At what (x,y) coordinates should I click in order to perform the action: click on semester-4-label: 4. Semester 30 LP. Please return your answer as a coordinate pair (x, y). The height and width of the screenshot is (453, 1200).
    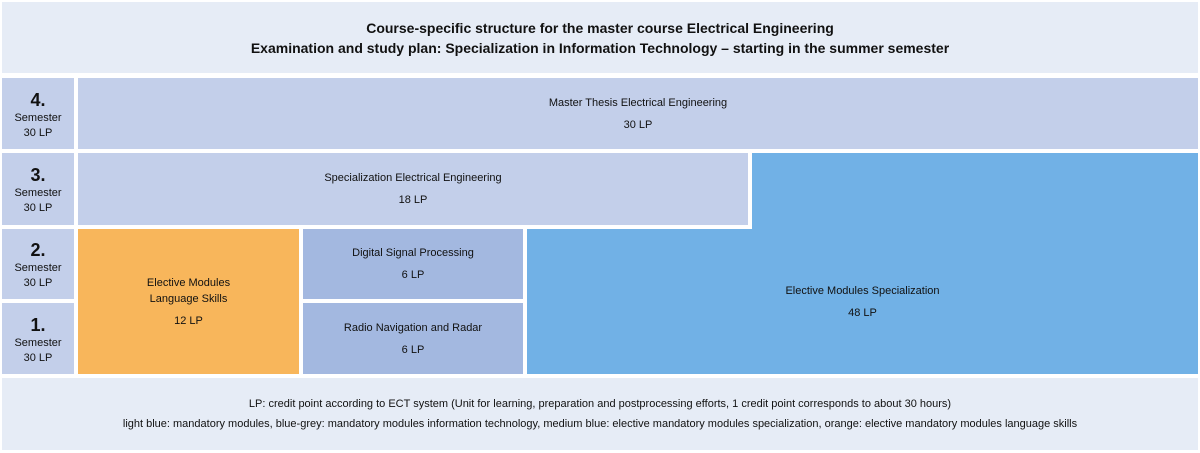
    Looking at the image, I should click on (38, 113).